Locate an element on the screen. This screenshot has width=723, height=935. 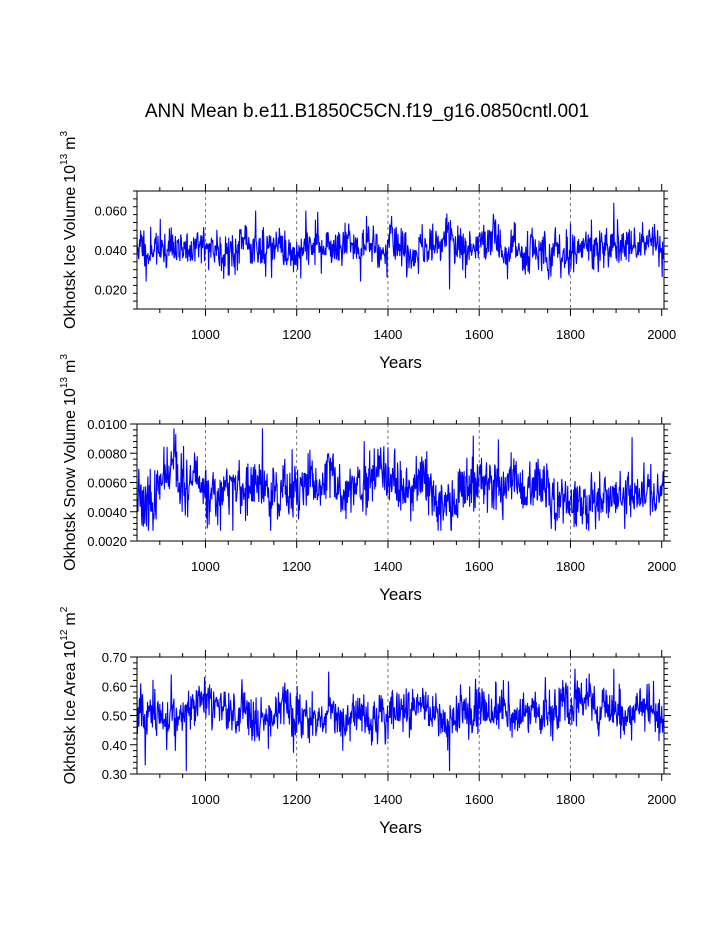
y-tick-label: 0.0060 is located at coordinates (107, 483).